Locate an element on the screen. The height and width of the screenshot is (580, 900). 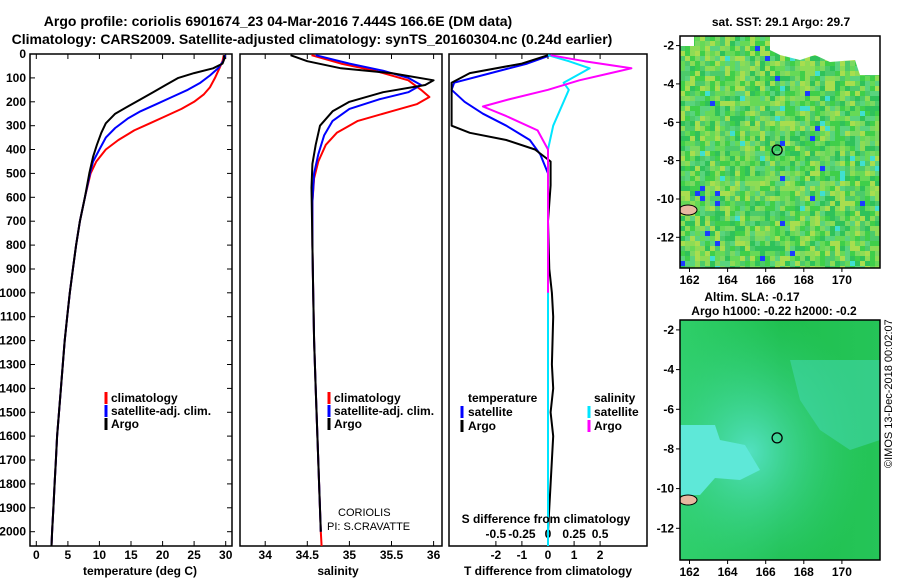
s-tick-label: -0.5 is located at coordinates (496, 534).